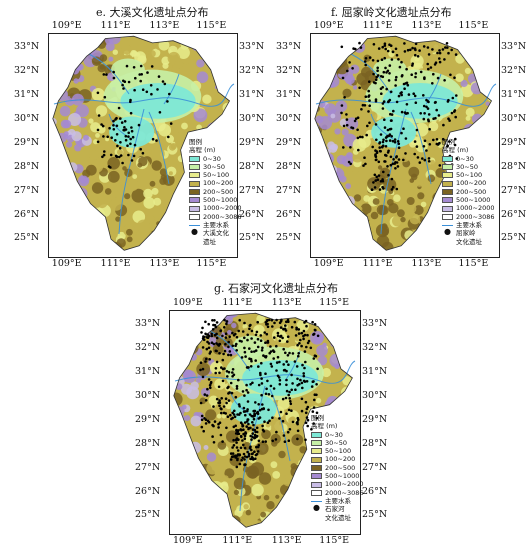 This screenshot has height=553, width=526. Describe the element at coordinates (215, 192) in the screenshot. I see `legend-class-row: 200~500` at that location.